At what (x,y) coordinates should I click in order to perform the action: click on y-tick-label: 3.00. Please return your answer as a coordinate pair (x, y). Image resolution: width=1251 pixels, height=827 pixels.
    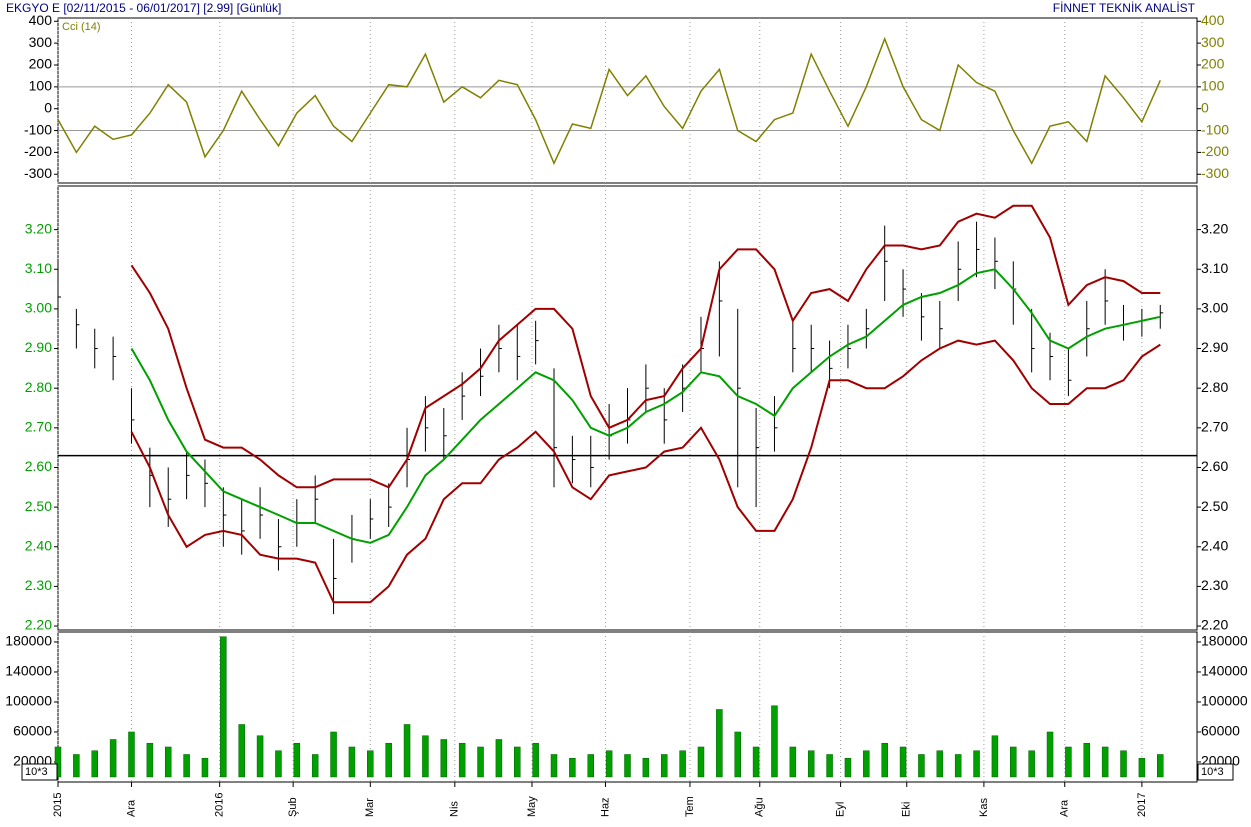
    Looking at the image, I should click on (38, 308).